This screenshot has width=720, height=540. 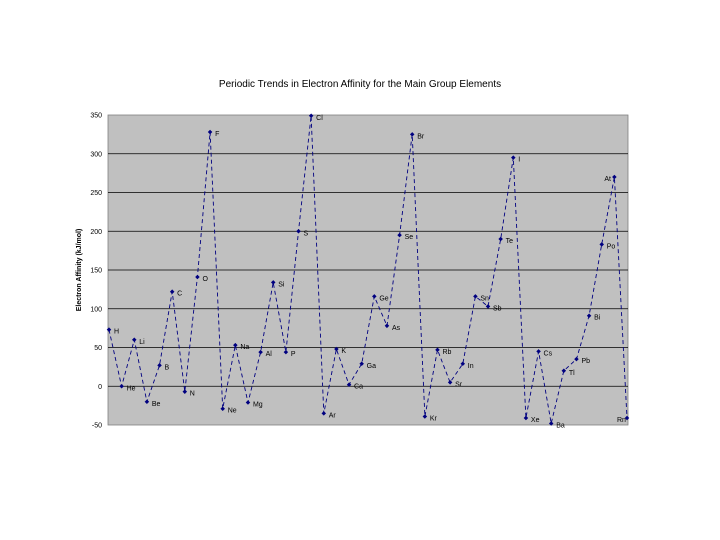 What do you see at coordinates (273, 282) in the screenshot?
I see `data-point-si` at bounding box center [273, 282].